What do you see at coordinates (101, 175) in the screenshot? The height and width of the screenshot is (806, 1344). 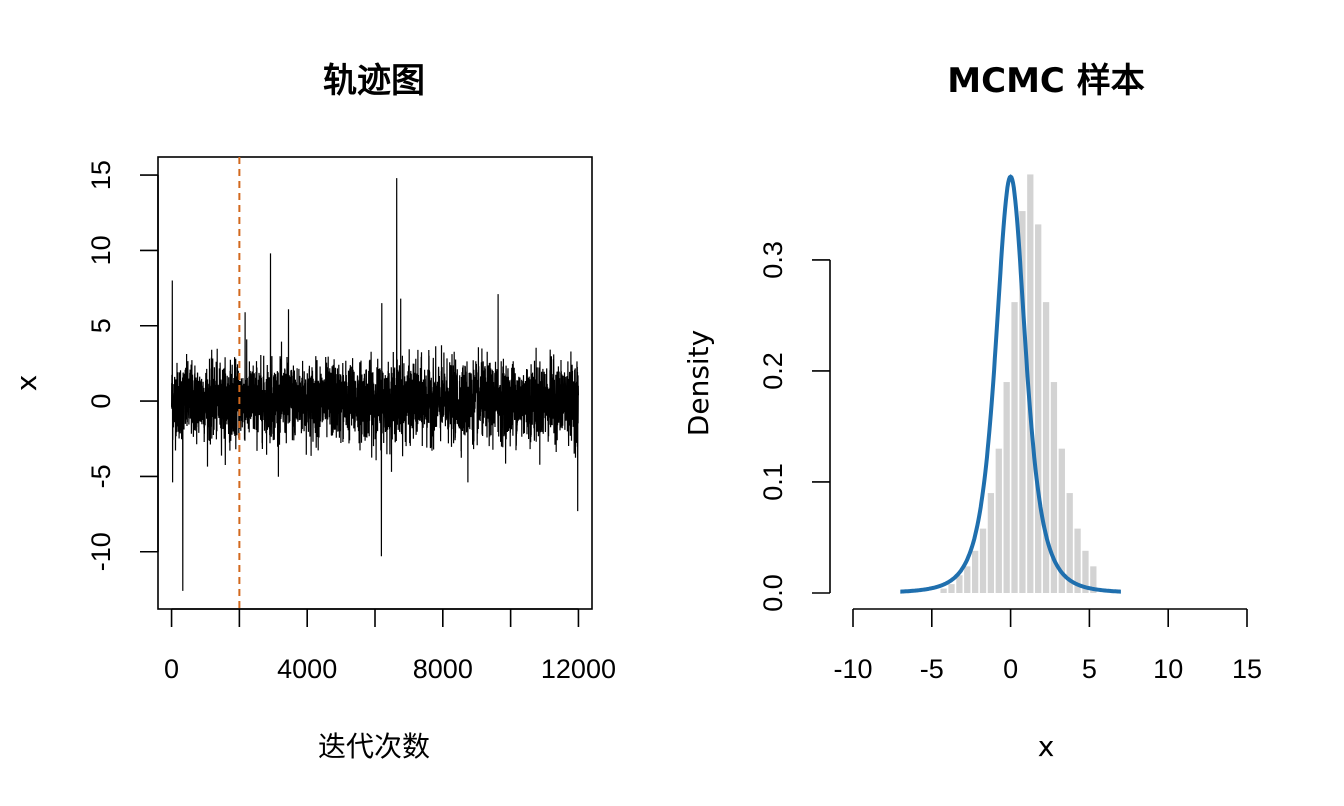 I see `y-tick-label: 15` at bounding box center [101, 175].